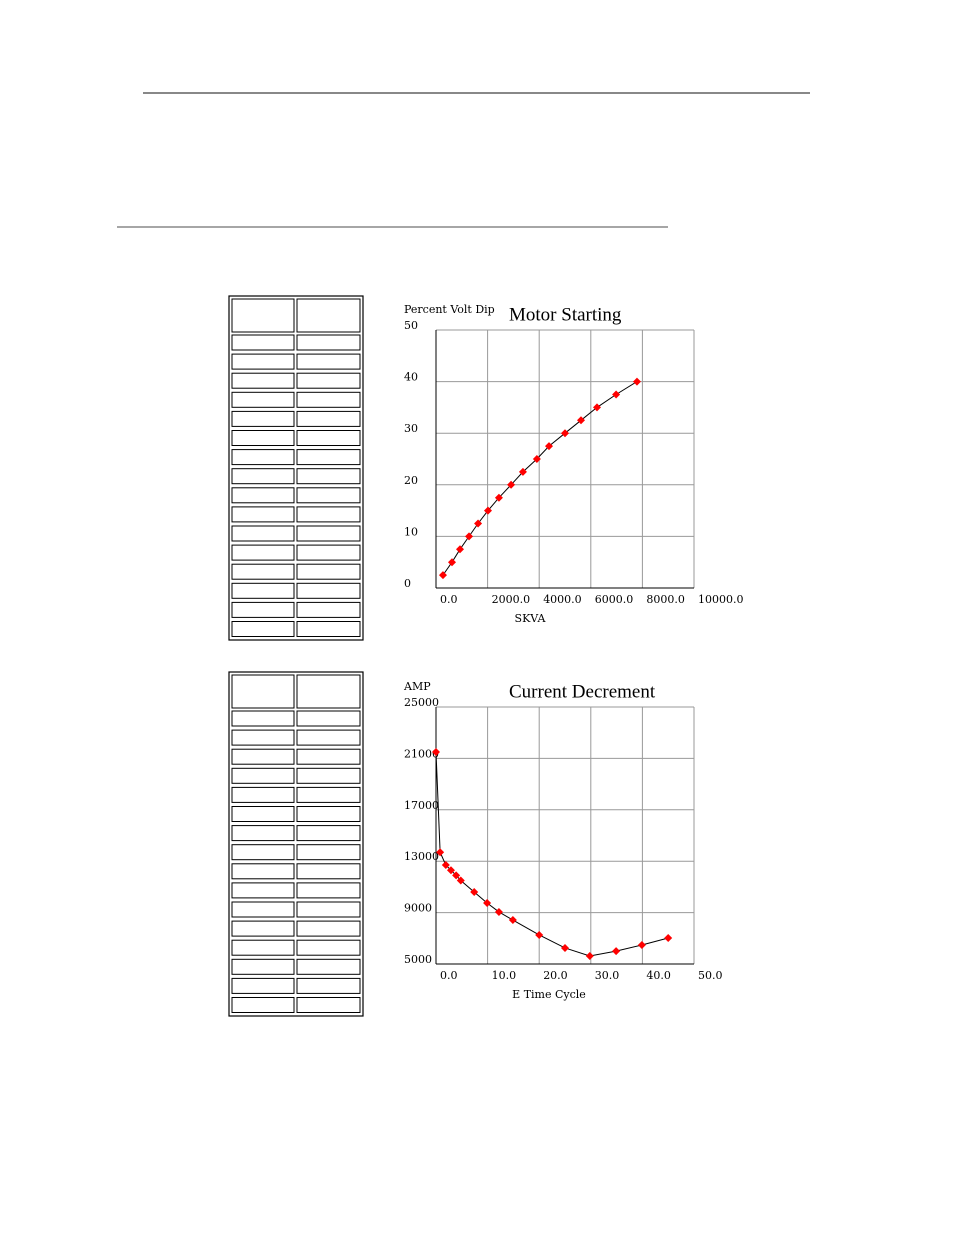  Describe the element at coordinates (449, 975) in the screenshot. I see `x-tick-label: 0.0` at that location.